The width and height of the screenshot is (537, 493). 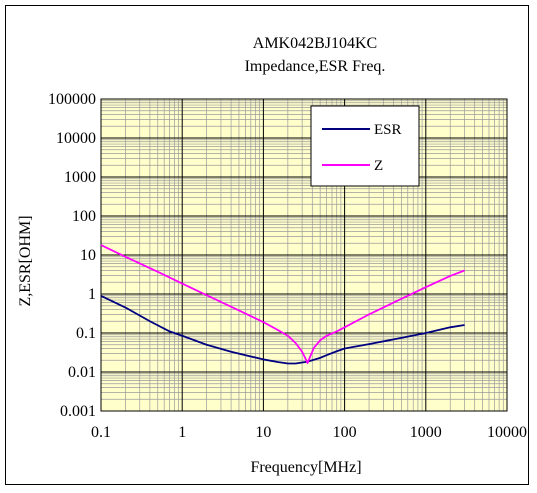 What do you see at coordinates (76, 138) in the screenshot?
I see `y-tick-label: 10000` at bounding box center [76, 138].